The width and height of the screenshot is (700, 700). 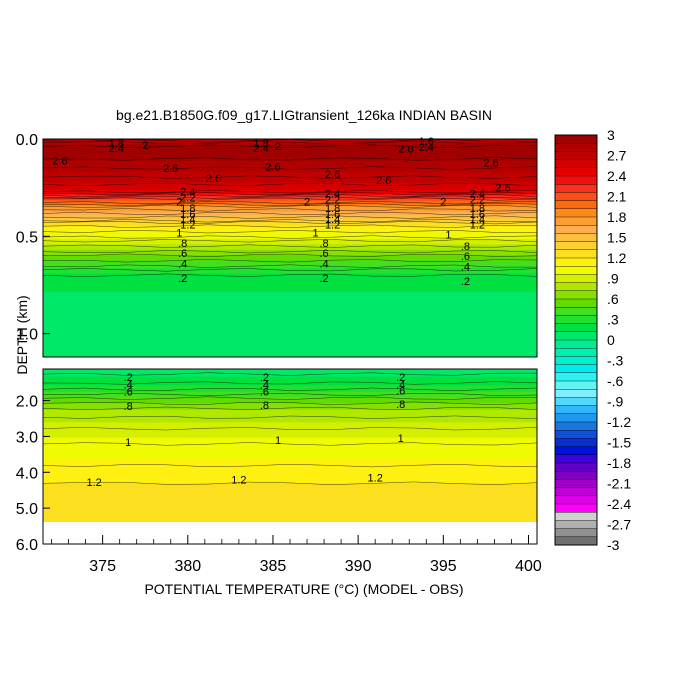 I want to click on lower-contour-lines, so click(x=290, y=428).